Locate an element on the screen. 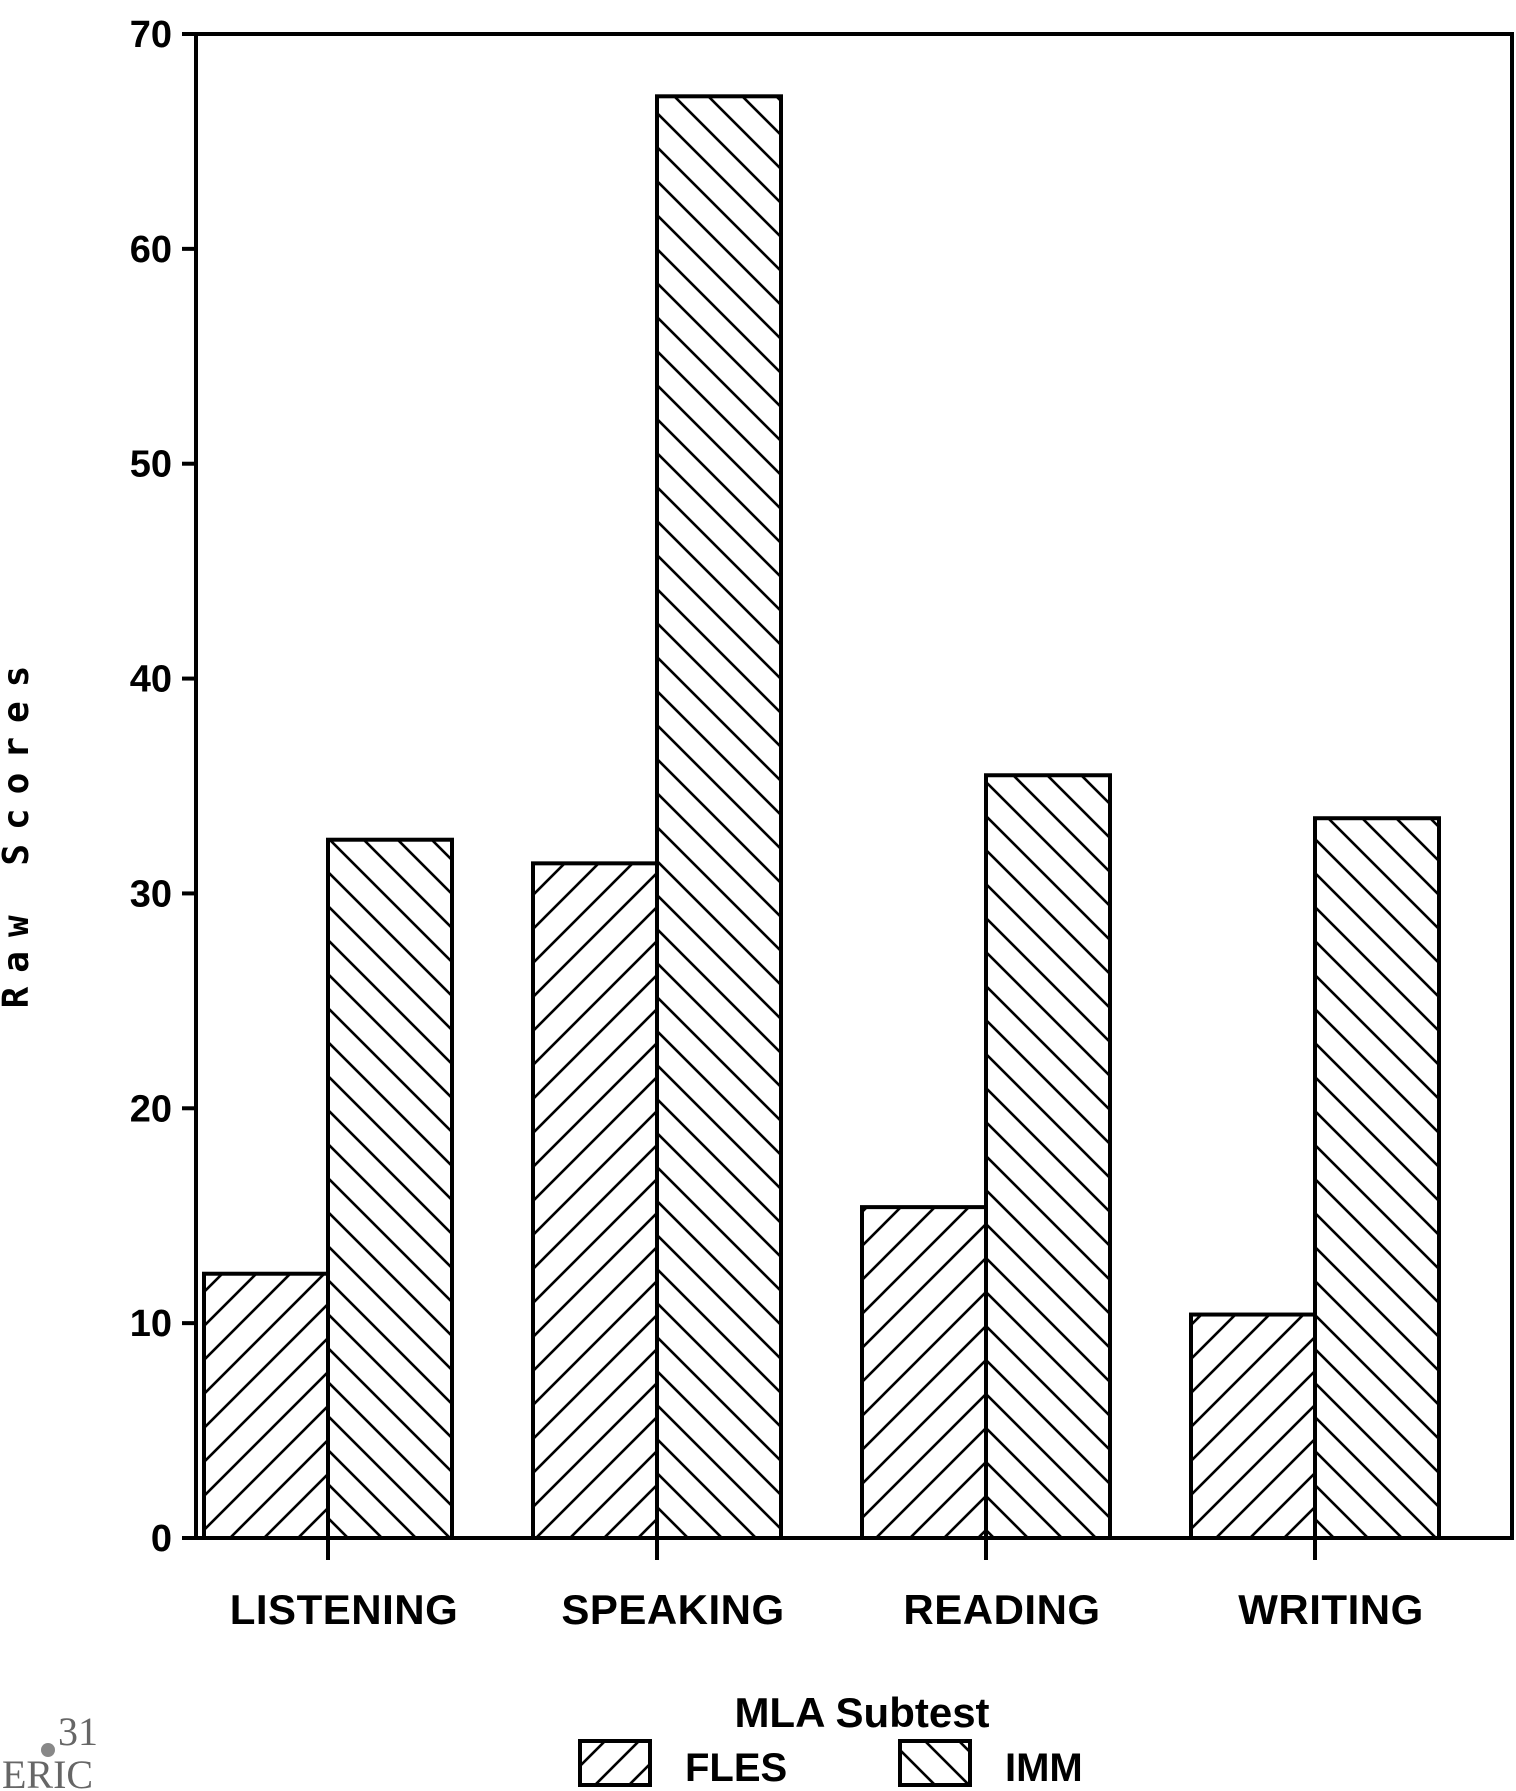 This screenshot has width=1516, height=1791. bar-fles-writing is located at coordinates (1253, 1426).